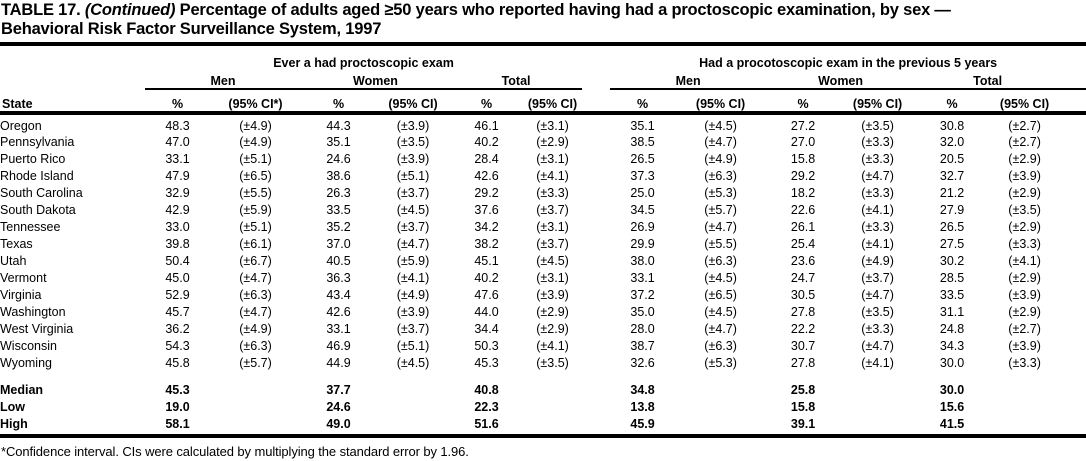 The height and width of the screenshot is (461, 1086). Describe the element at coordinates (720, 192) in the screenshot. I see `value-cell: (±5.3)` at that location.